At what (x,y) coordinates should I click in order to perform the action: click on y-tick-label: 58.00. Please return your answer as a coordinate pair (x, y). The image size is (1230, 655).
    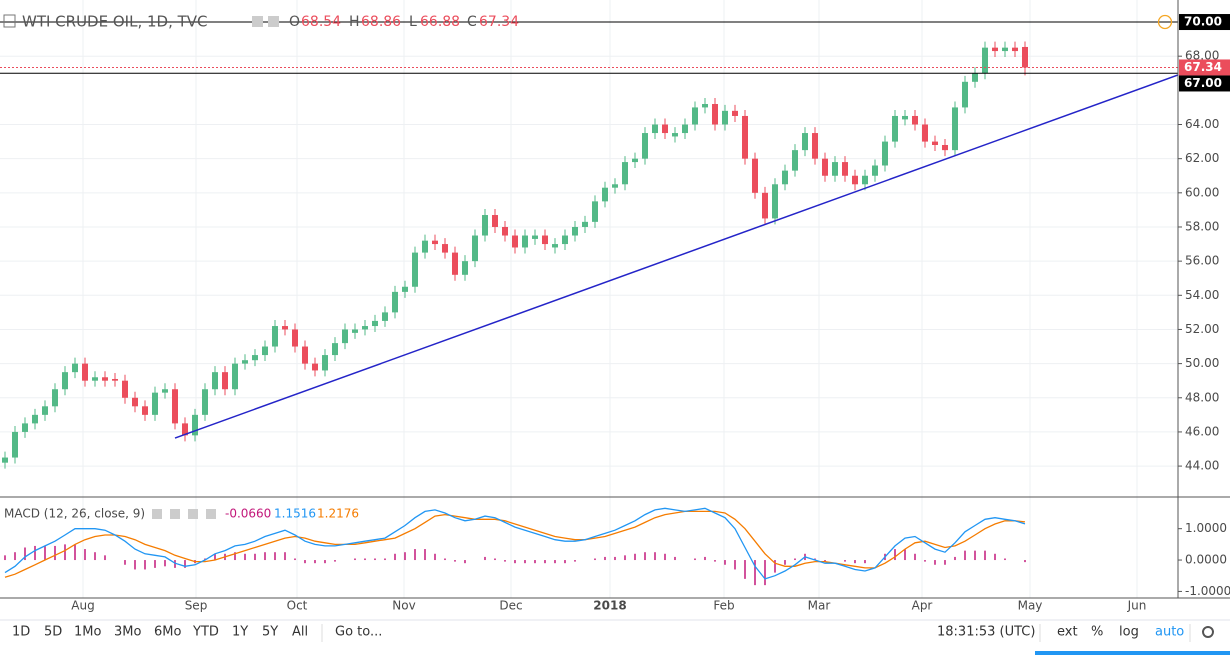
    Looking at the image, I should click on (1202, 226).